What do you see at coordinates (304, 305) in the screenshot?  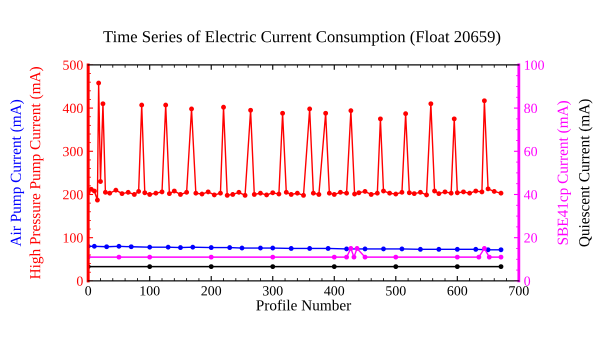 I see `x-axis-title: Profile Number` at bounding box center [304, 305].